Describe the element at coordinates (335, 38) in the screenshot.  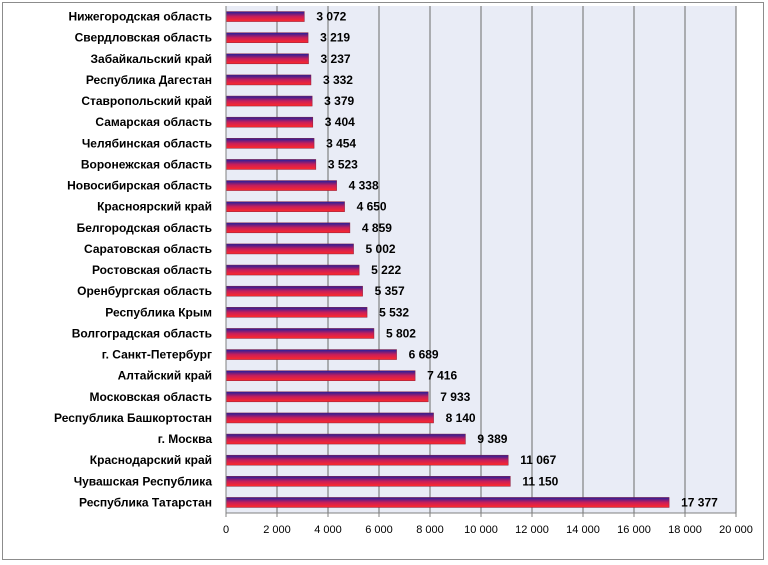
I see `value-label: 3 219` at that location.